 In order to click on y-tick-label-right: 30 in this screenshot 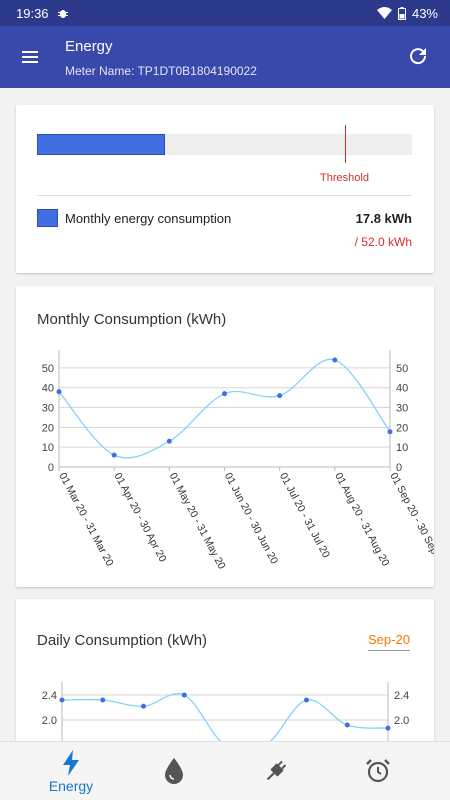, I will do `click(402, 409)`.